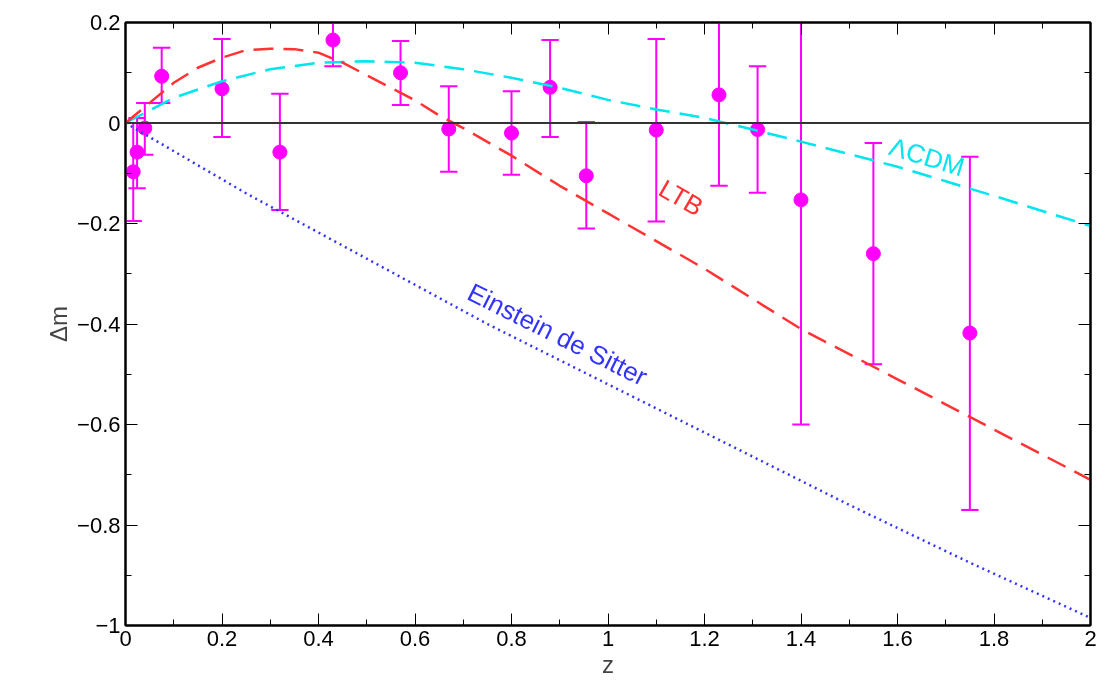 This screenshot has width=1115, height=695. Describe the element at coordinates (318, 638) in the screenshot. I see `x-tick-label: 0.4` at that location.